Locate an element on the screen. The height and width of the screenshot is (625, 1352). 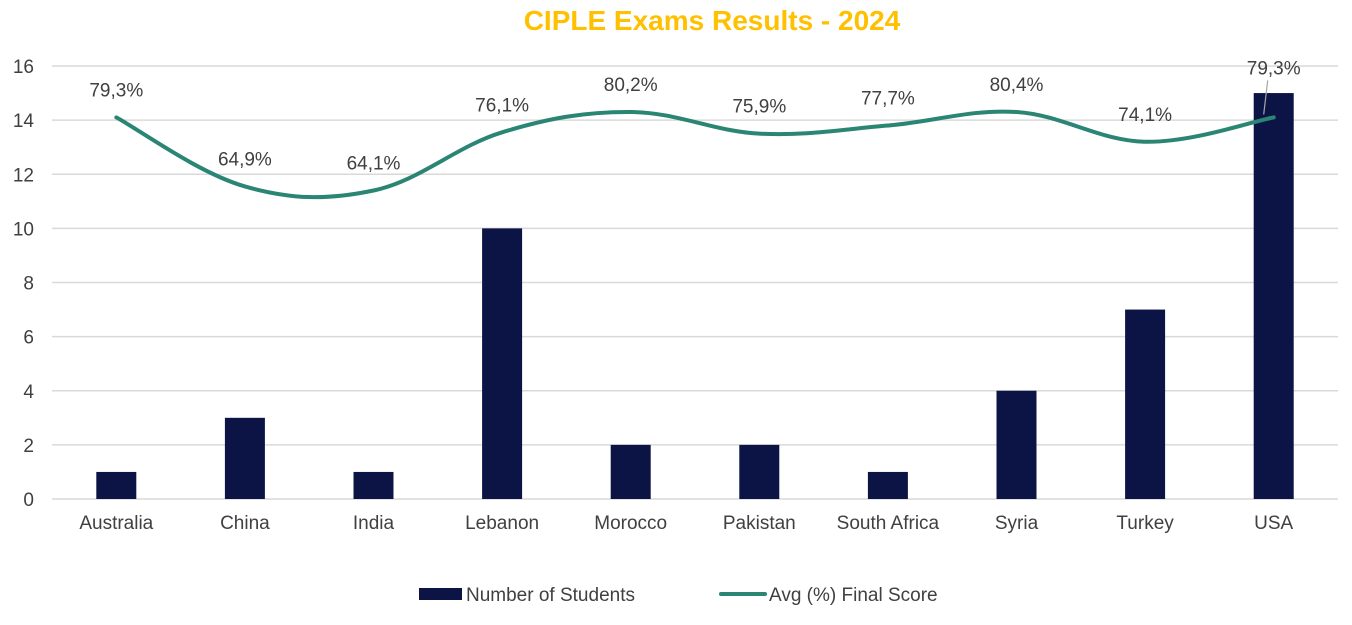
line-series is located at coordinates (695, 154).